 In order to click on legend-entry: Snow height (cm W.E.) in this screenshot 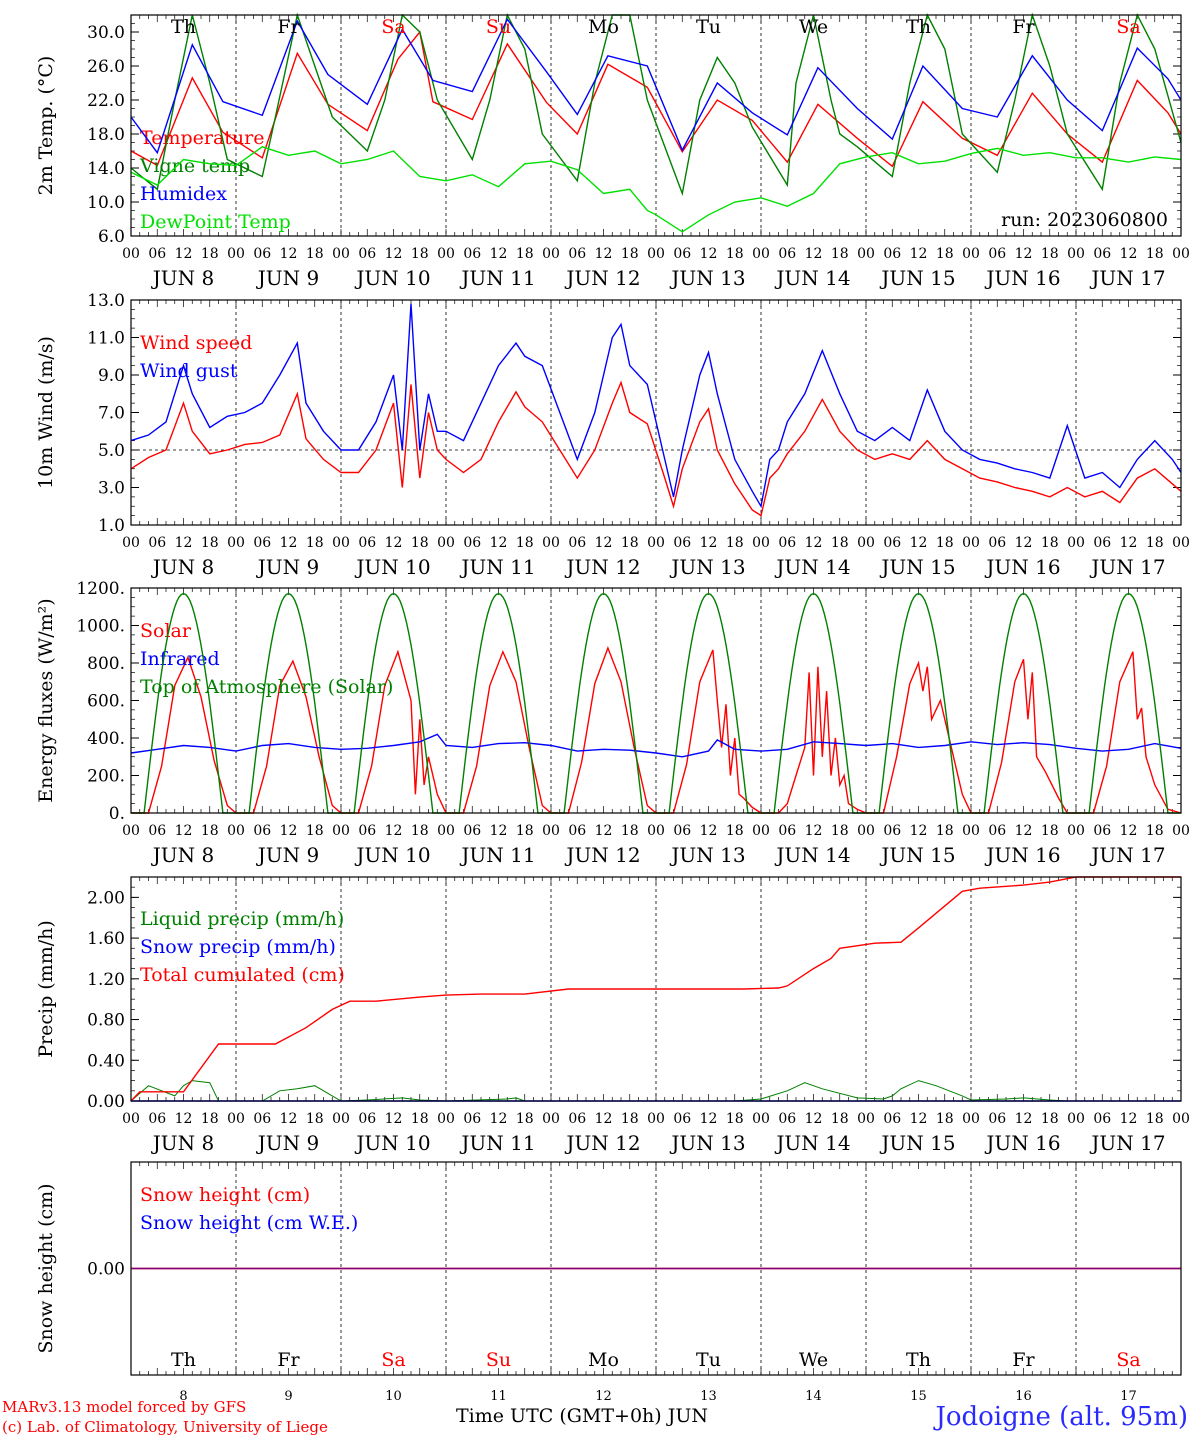, I will do `click(249, 1223)`.